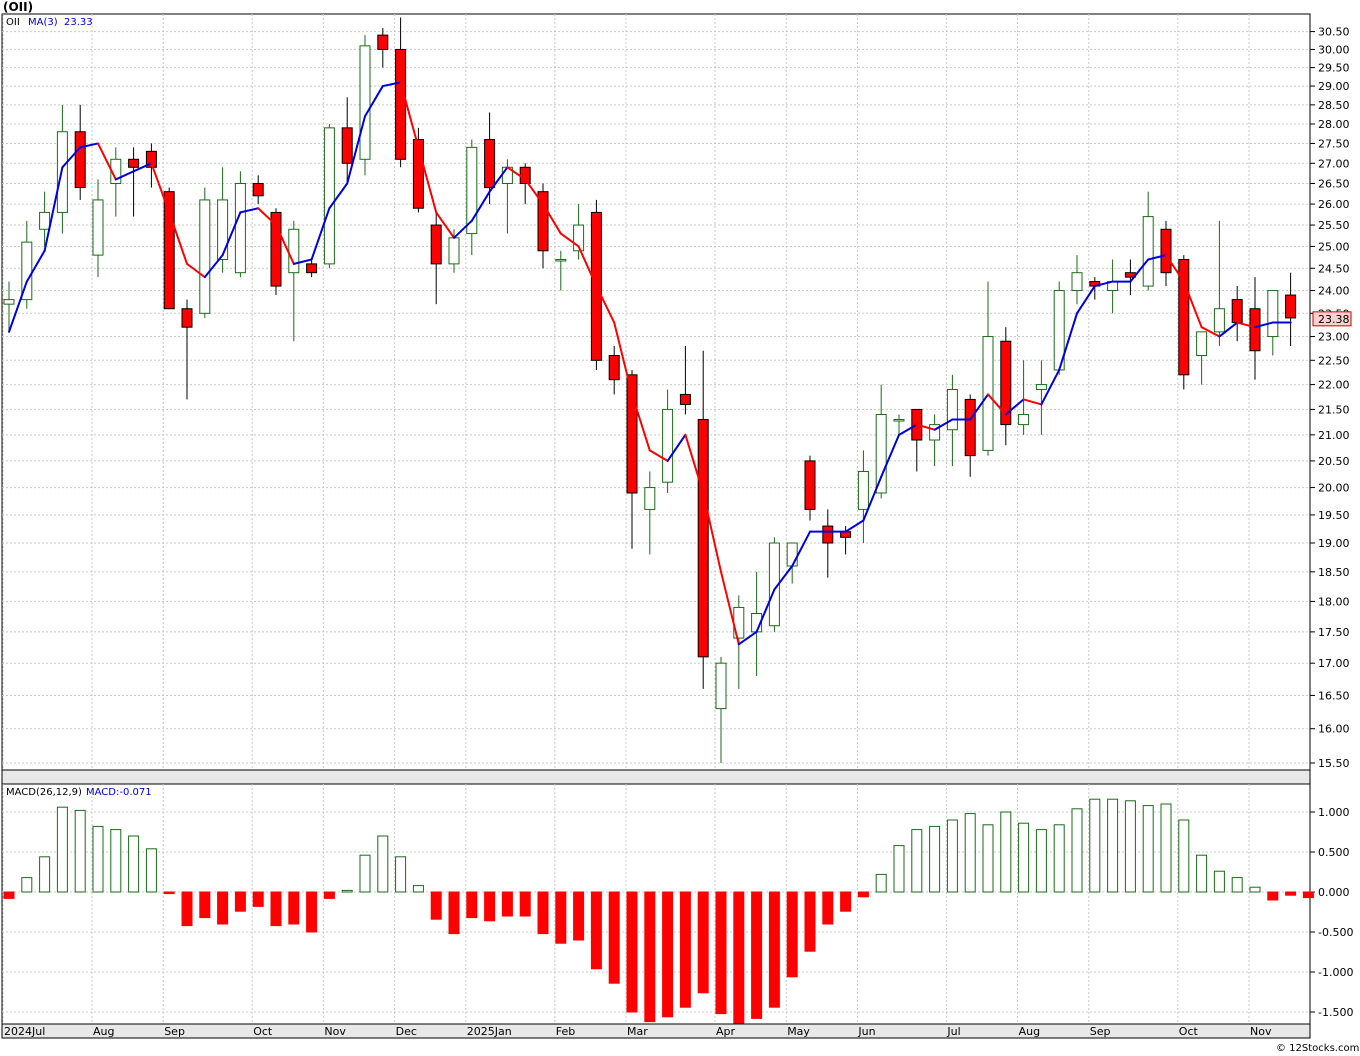  I want to click on price-y-tick-label: 27.50, so click(1334, 143).